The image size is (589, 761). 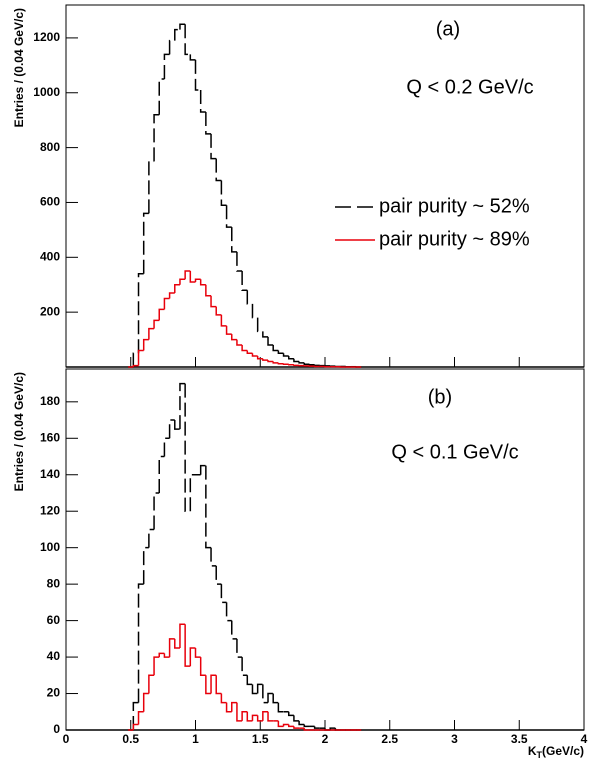 I want to click on y-axis-label: Entries / (0.04 GeV/c), so click(x=19, y=431).